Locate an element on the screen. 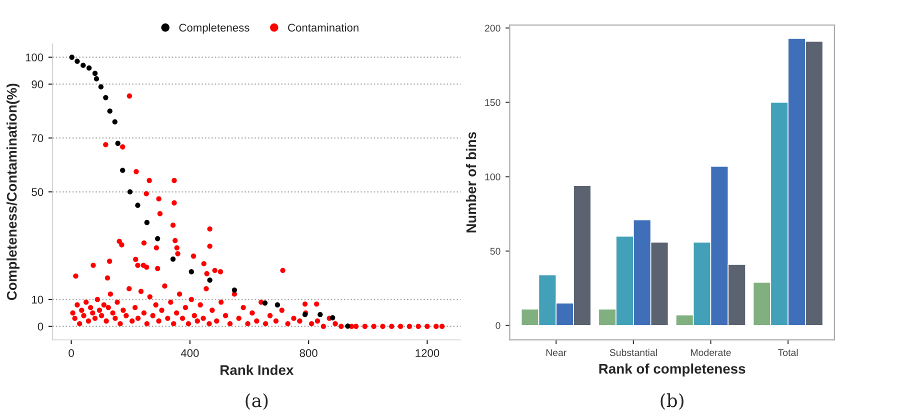 This screenshot has height=417, width=907. x-axis-title: Rank of completeness is located at coordinates (672, 370).